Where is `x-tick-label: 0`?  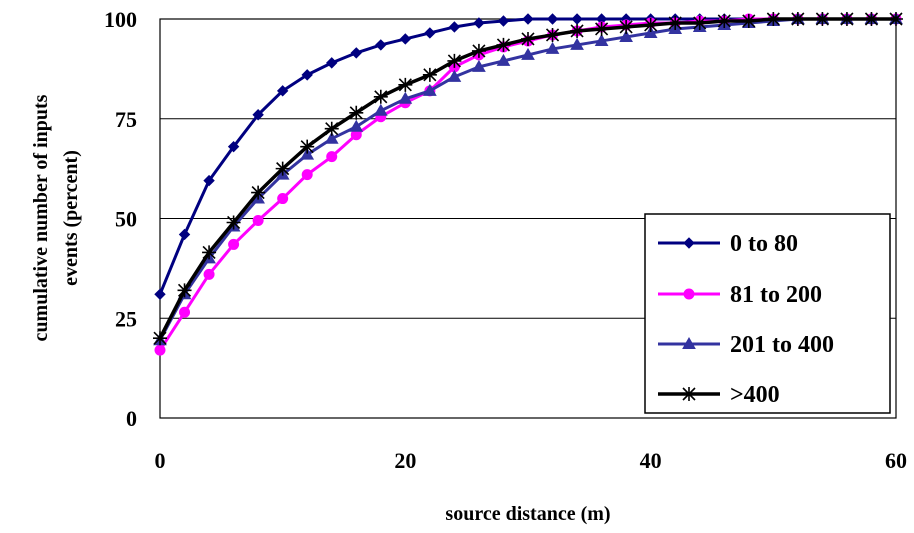
x-tick-label: 0 is located at coordinates (160, 460).